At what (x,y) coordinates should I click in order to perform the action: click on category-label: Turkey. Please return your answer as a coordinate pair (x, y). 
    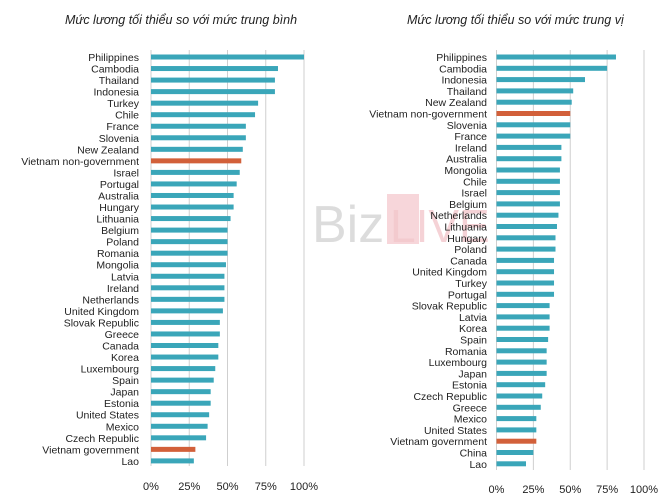
    Looking at the image, I should click on (471, 284).